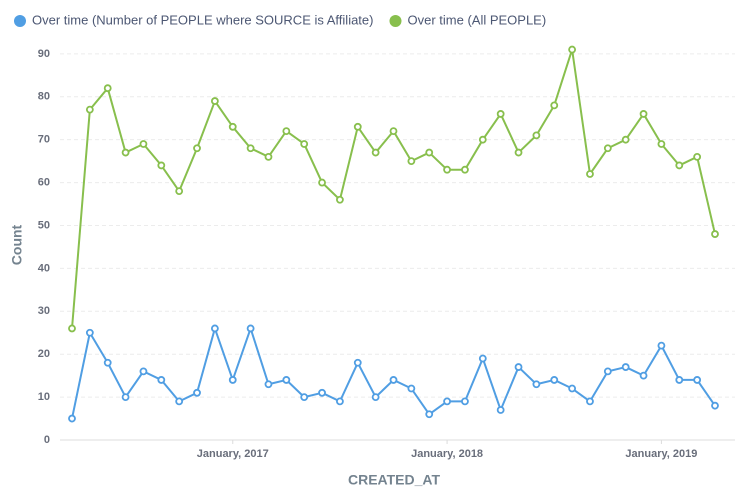 This screenshot has height=500, width=750. Describe the element at coordinates (44, 182) in the screenshot. I see `y-tick-label: 60` at that location.